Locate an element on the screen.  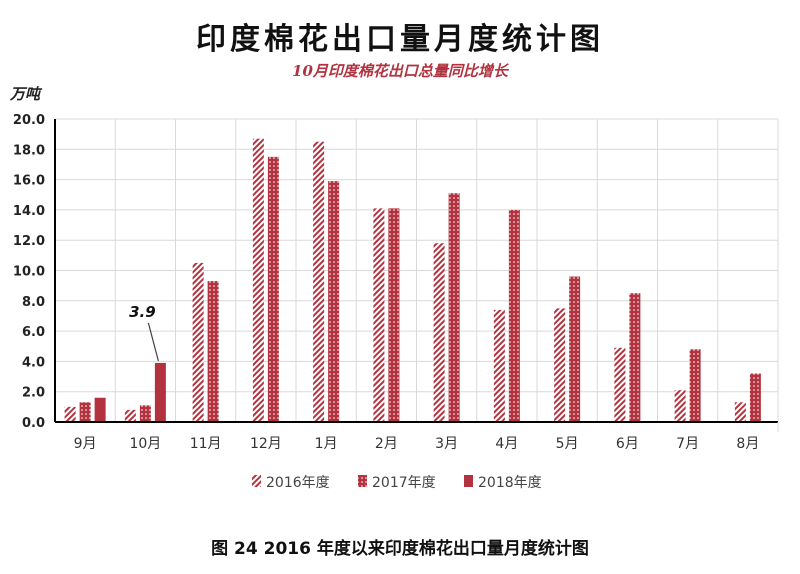
bar-2016年度-2月 is located at coordinates (379, 315).